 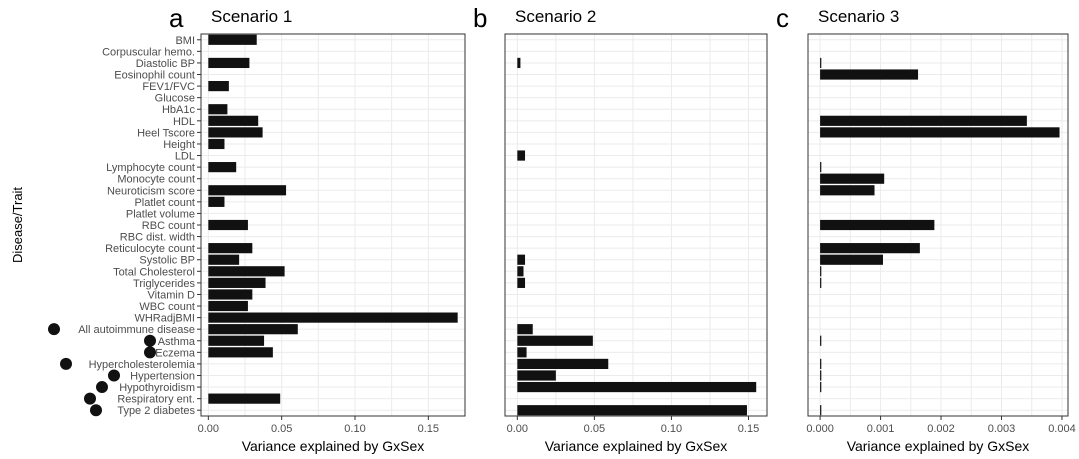 I want to click on category-label-rbc-dist-width: RBC dist. width, so click(x=157, y=238).